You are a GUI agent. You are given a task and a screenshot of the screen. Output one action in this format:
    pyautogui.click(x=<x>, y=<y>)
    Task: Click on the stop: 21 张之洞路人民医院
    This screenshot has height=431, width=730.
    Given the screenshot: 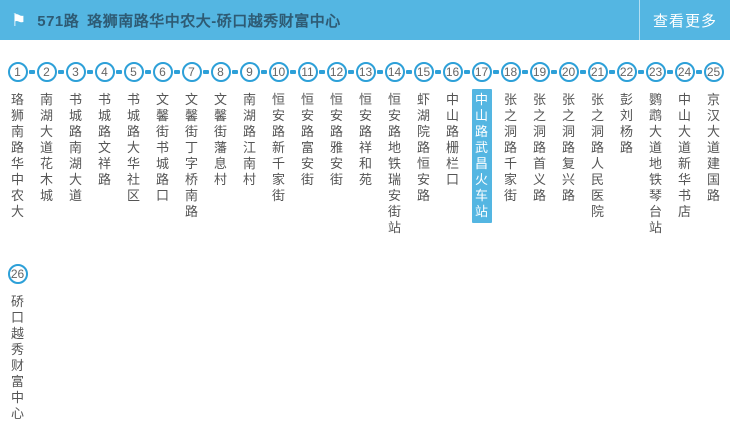 What is the action you would take?
    pyautogui.click(x=599, y=149)
    